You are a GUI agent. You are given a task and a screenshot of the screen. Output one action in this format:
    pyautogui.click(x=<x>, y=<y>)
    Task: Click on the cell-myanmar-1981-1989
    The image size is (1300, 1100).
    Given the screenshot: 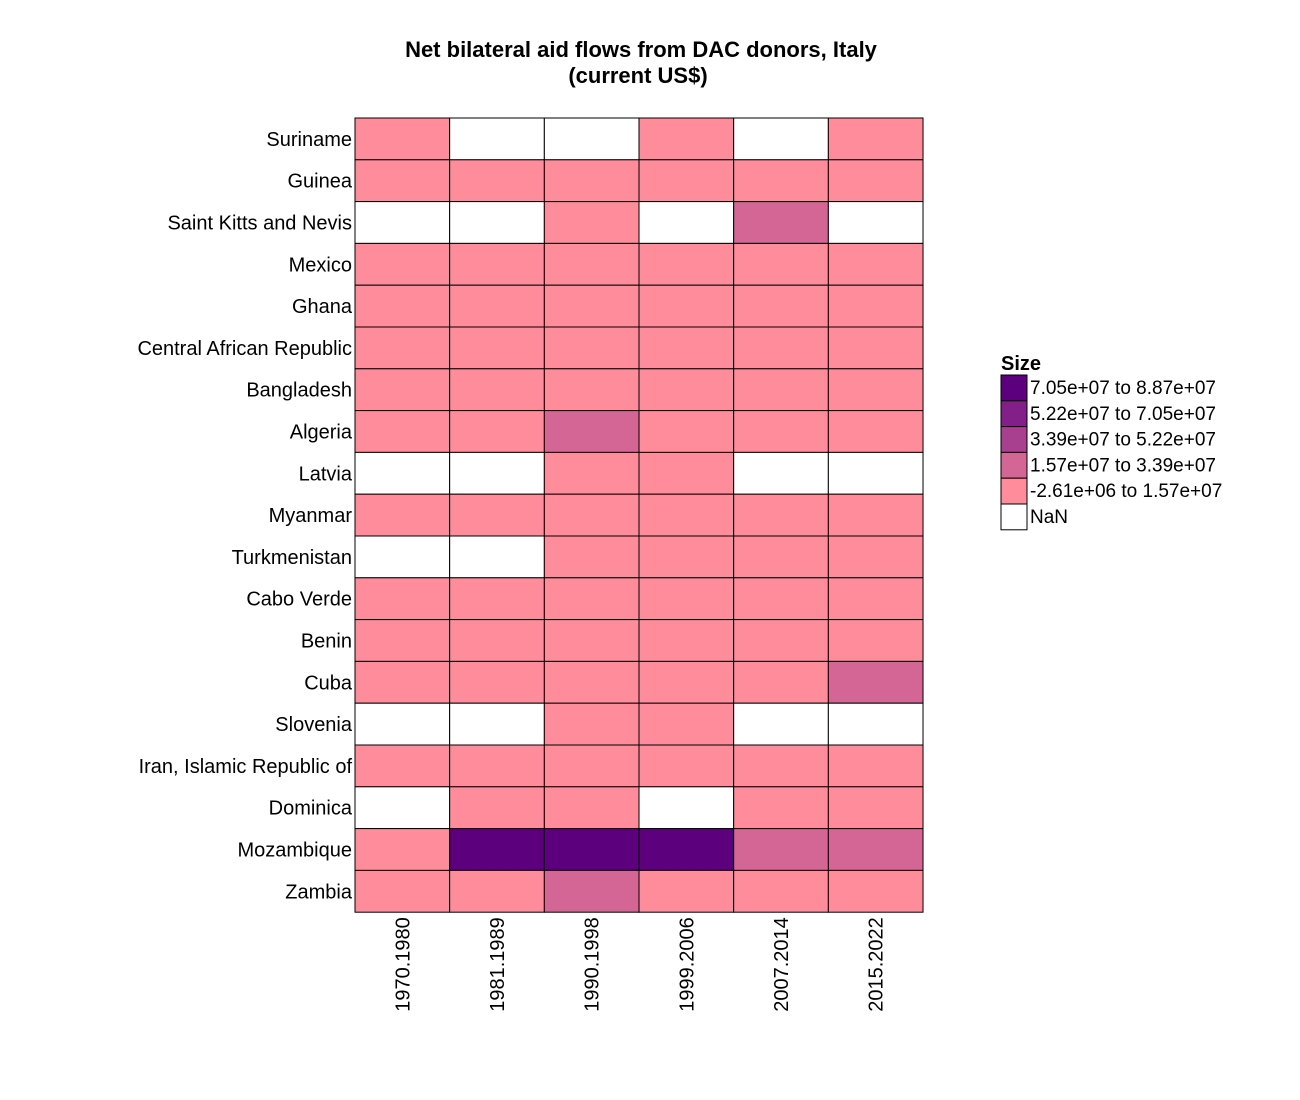 What is the action you would take?
    pyautogui.click(x=497, y=515)
    